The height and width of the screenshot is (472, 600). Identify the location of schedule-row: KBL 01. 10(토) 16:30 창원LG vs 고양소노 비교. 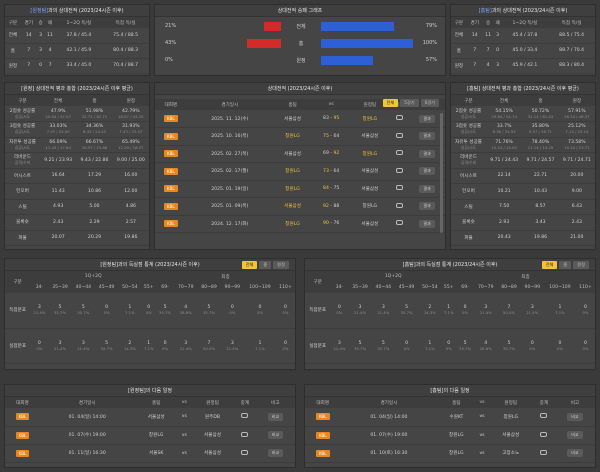
(450, 453).